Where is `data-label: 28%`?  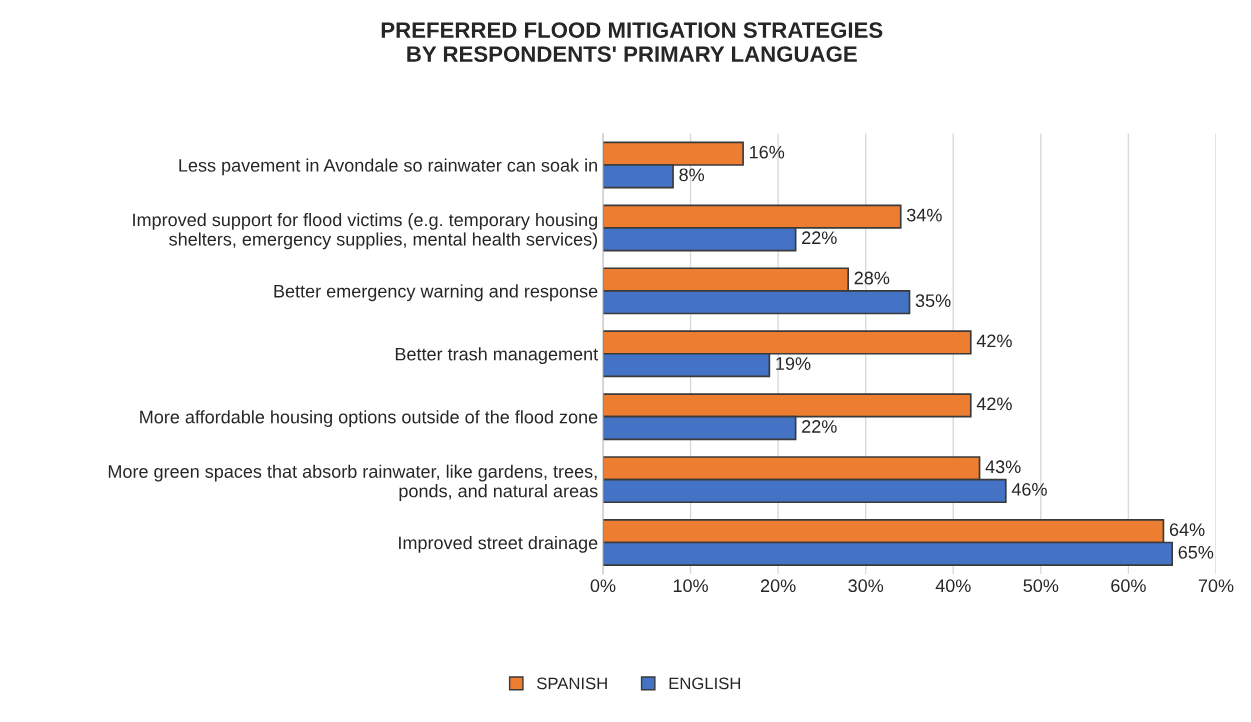 data-label: 28% is located at coordinates (872, 278).